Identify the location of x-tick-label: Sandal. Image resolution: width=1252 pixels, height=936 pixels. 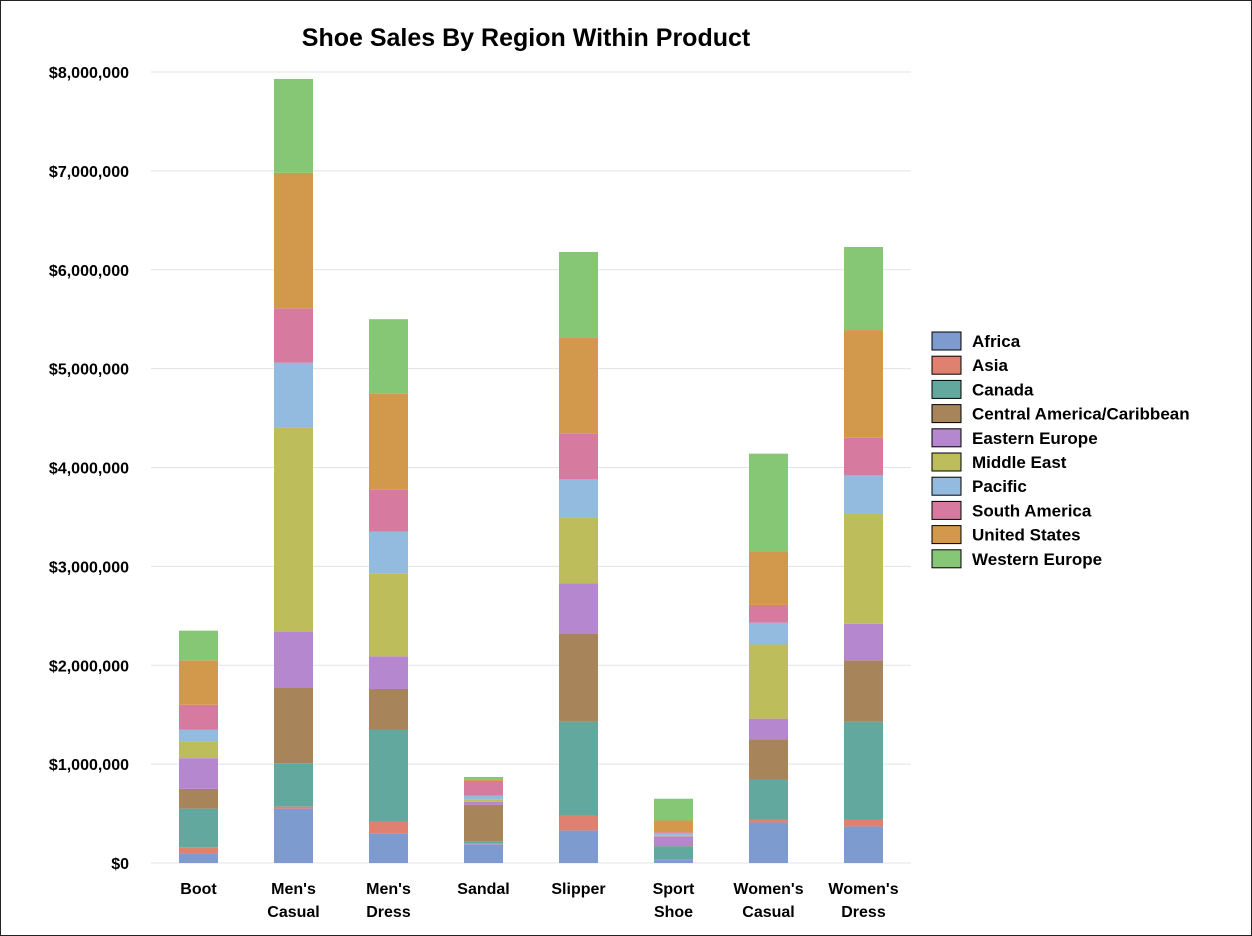
(483, 889).